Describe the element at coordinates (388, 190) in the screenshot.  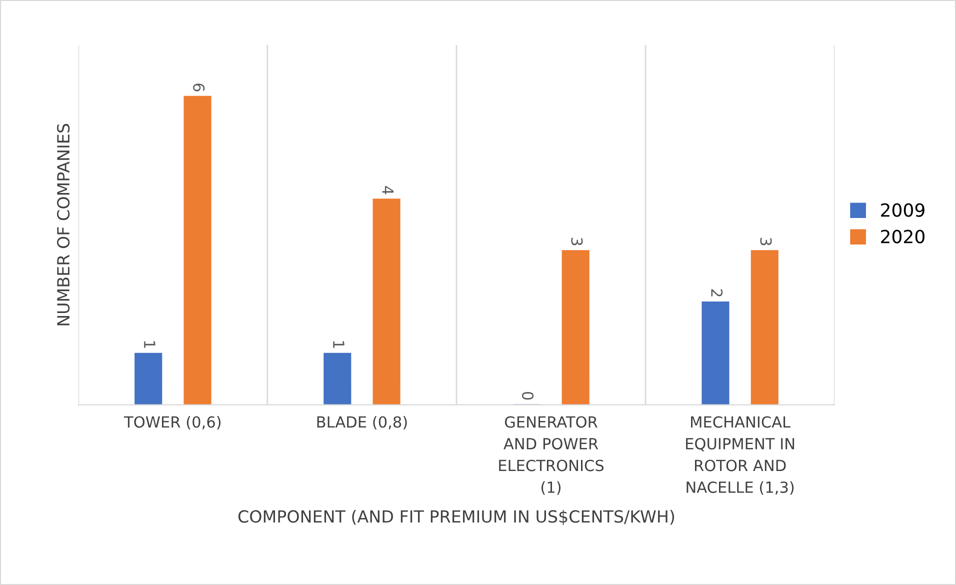
I see `data-label: 4` at that location.